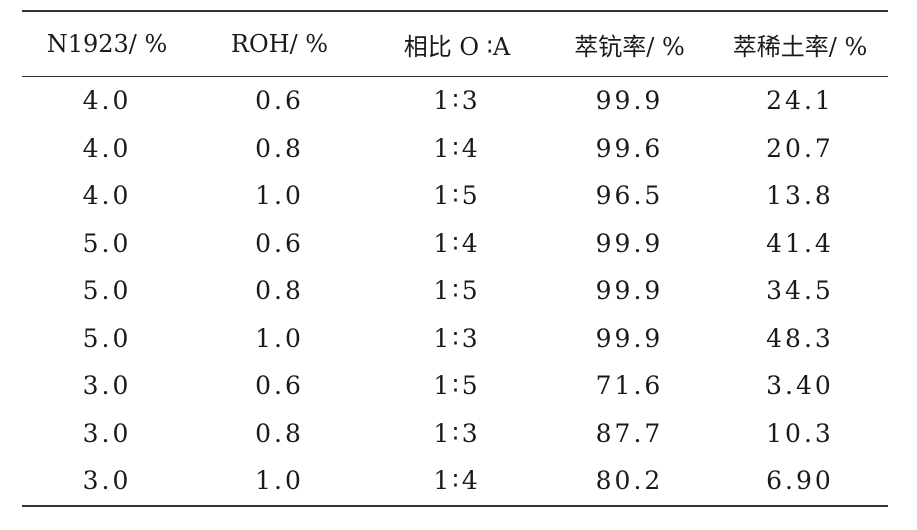 This screenshot has width=917, height=530. I want to click on table-row: 5.0 1.0 1∶3 99.9 48.3, so click(455, 339).